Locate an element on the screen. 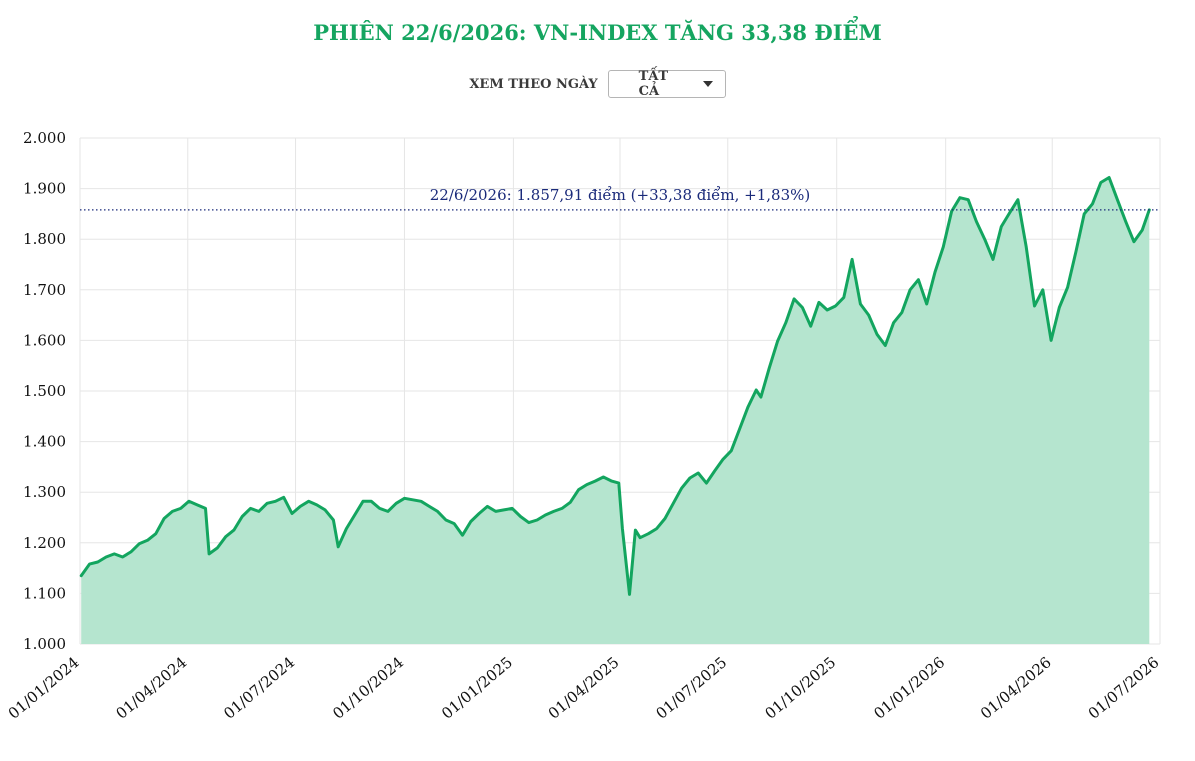 Image resolution: width=1195 pixels, height=761 pixels. x-tick-label: 01/07/2026 is located at coordinates (1124, 687).